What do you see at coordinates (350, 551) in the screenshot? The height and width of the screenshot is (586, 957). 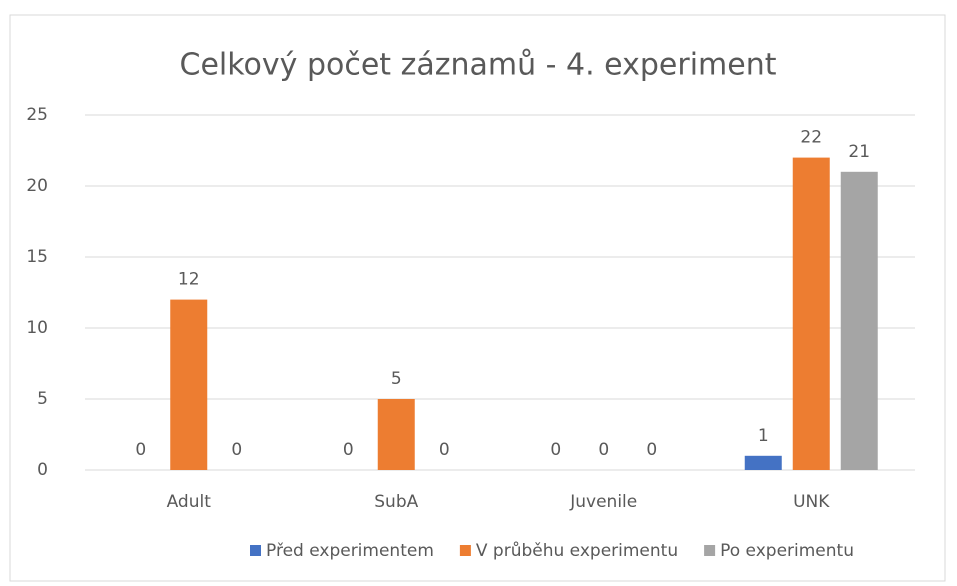 I see `legend-label: Před experimentem` at bounding box center [350, 551].